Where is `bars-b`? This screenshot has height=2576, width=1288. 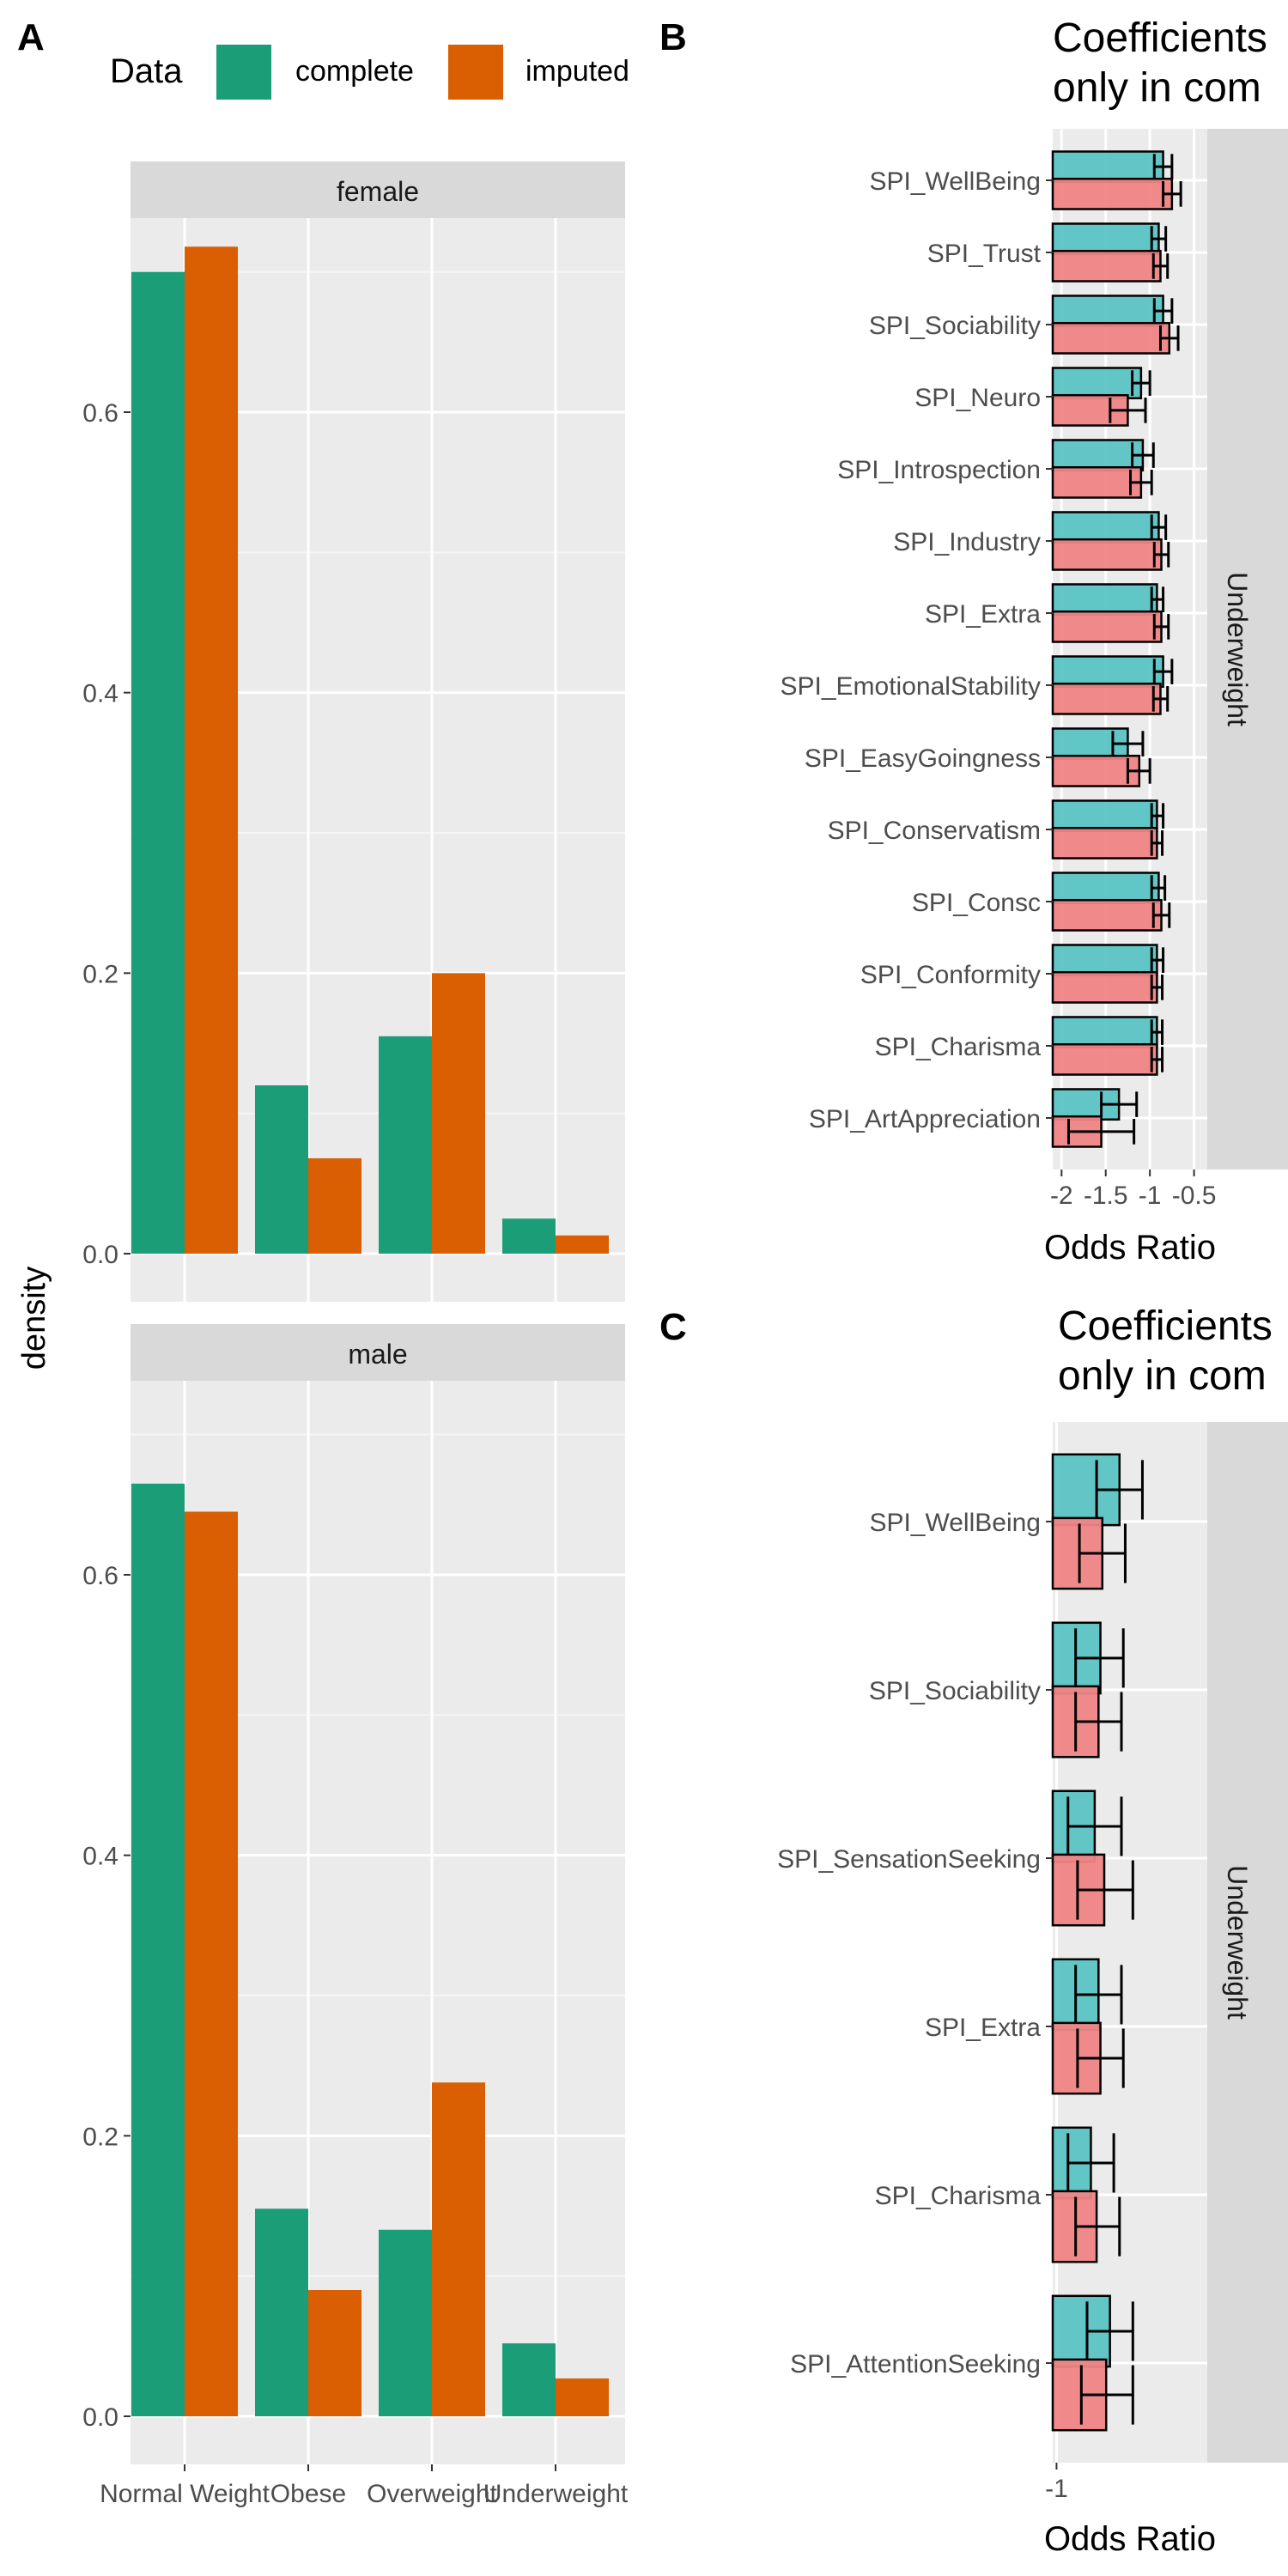
bars-b is located at coordinates (1116, 649).